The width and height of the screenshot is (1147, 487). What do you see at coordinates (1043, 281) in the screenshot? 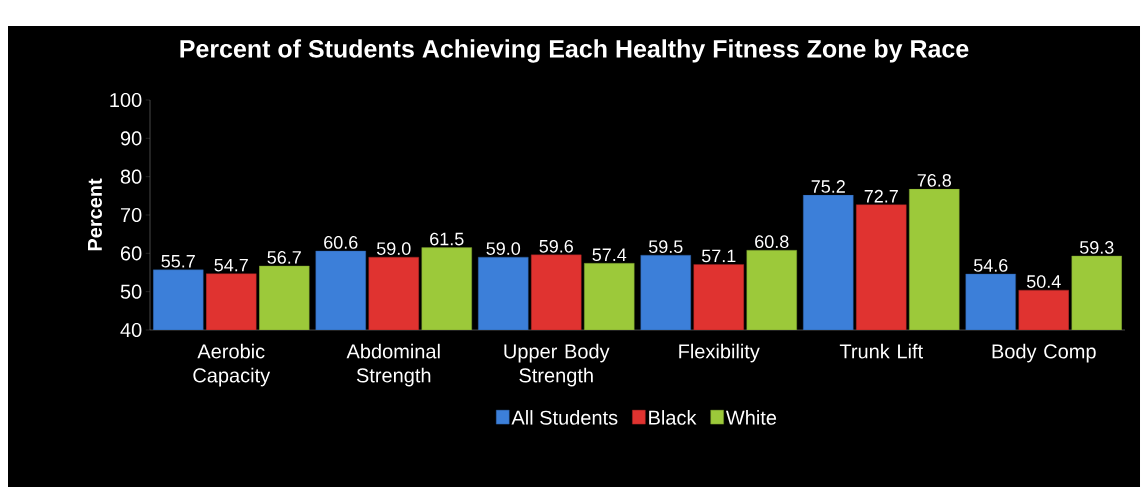
I see `data-label: 50.4` at bounding box center [1043, 281].